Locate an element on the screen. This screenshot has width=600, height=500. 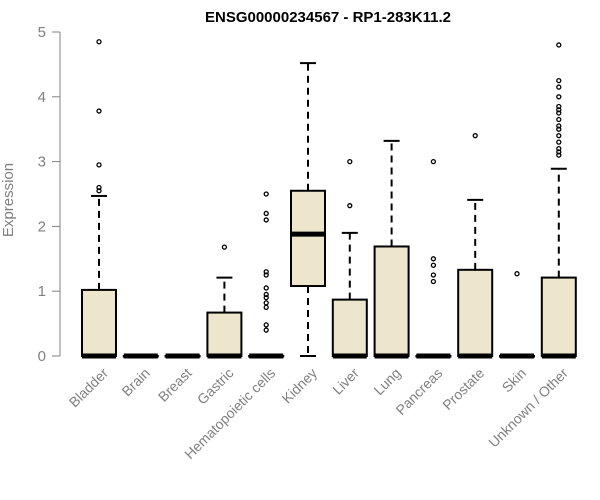
chart-title: ENSG00000234567 - RP1-283K11.2 is located at coordinates (328, 17).